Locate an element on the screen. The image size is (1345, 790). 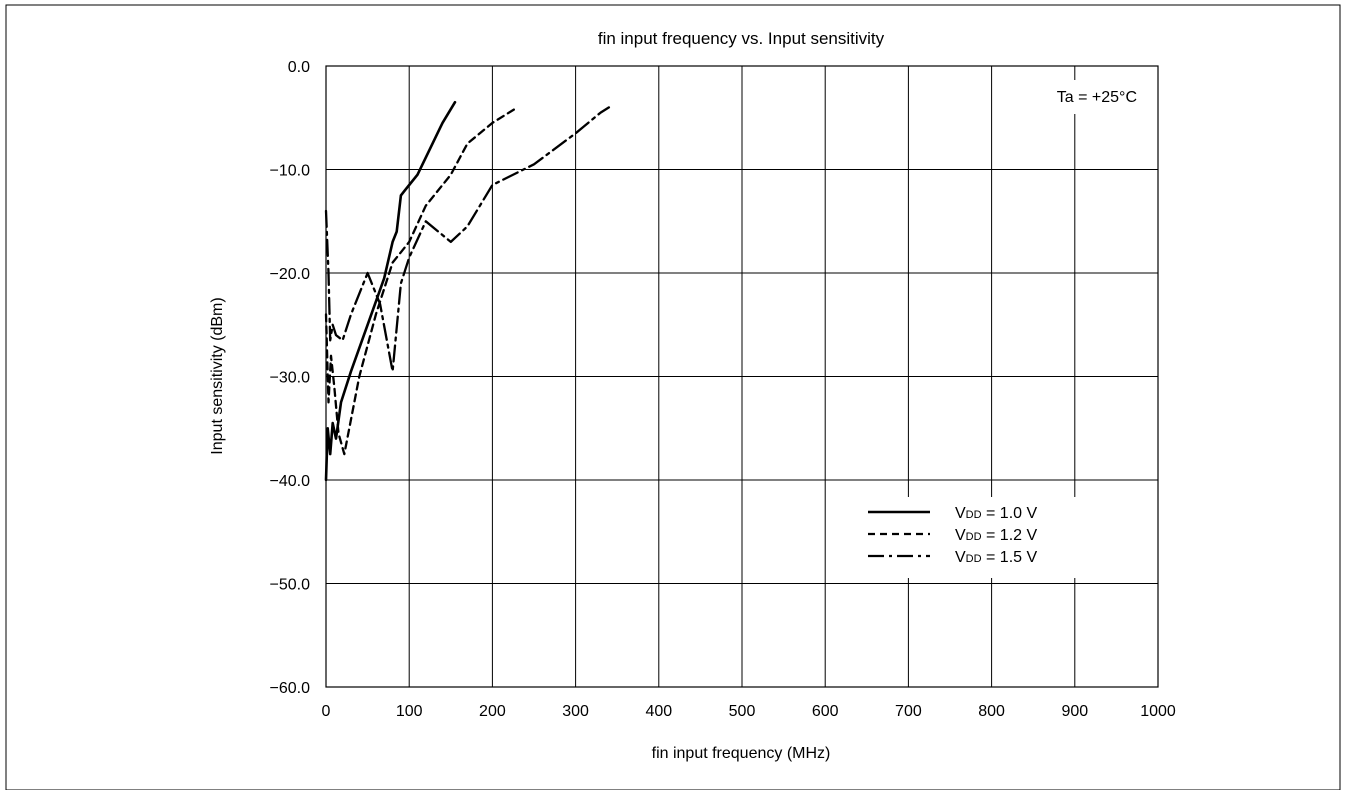
y-tick-label: −50.0 is located at coordinates (290, 585).